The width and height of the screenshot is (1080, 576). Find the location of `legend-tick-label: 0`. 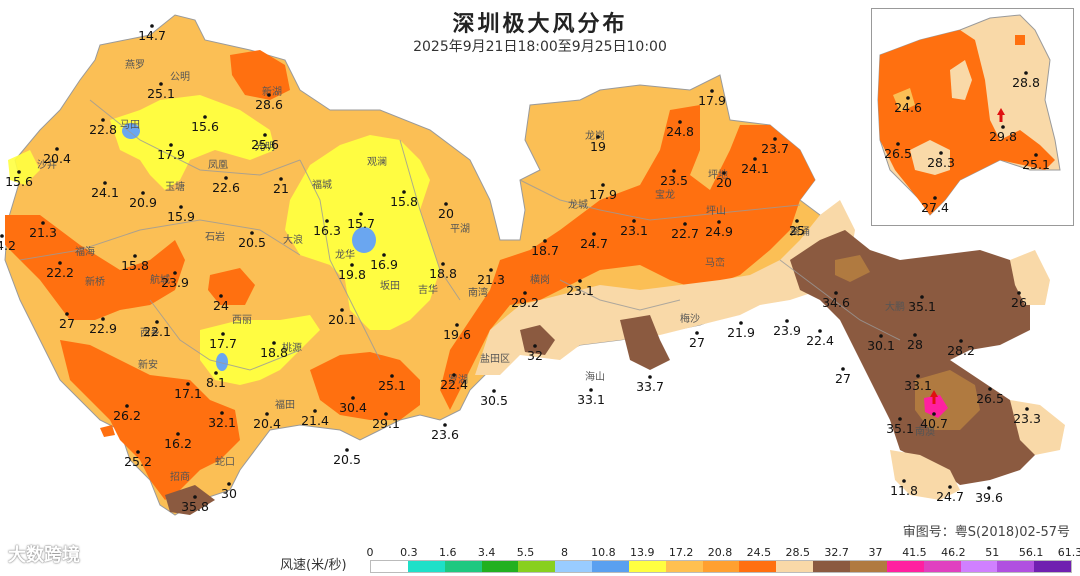

legend-tick-label: 0 is located at coordinates (370, 552).